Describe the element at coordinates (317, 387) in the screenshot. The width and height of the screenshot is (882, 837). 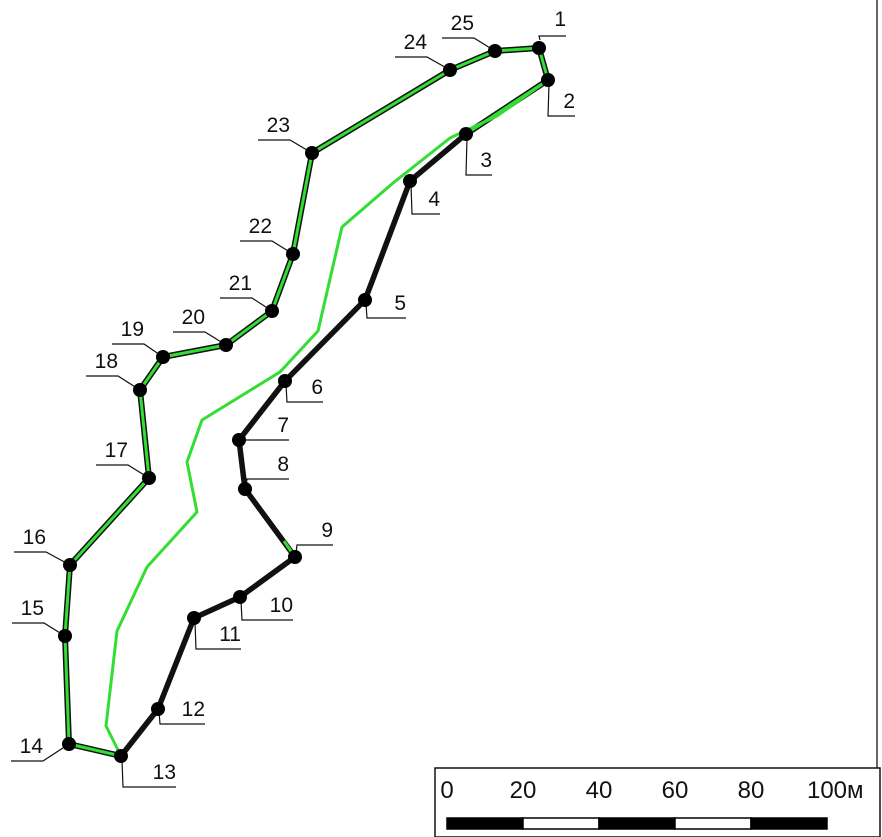
I see `point-label-6: 6` at that location.